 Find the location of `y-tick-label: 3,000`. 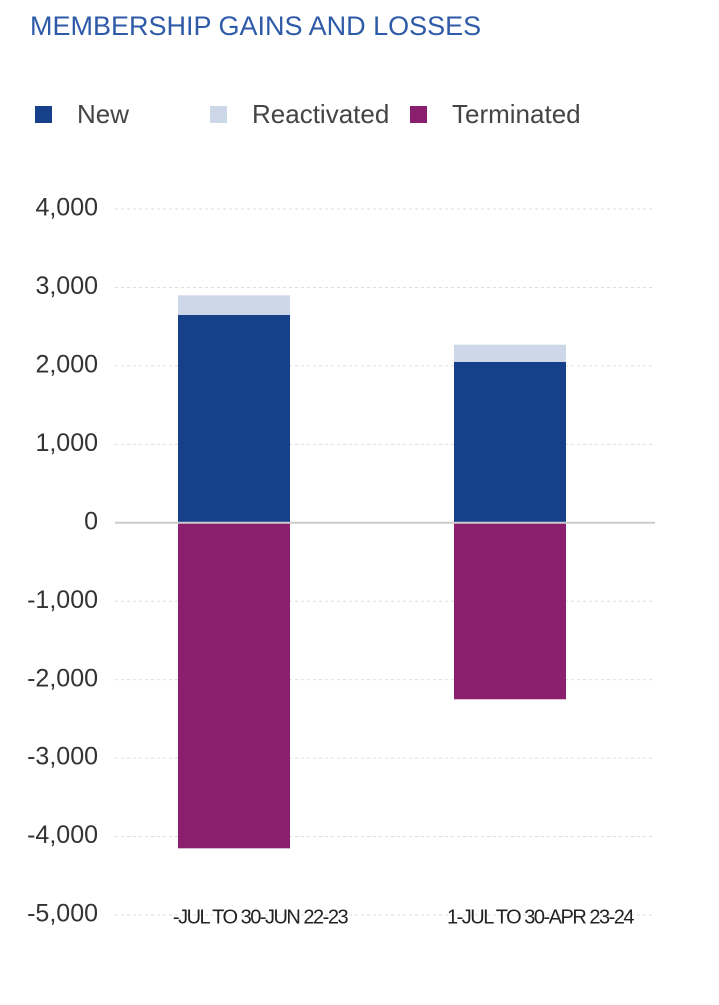

y-tick-label: 3,000 is located at coordinates (66, 286).